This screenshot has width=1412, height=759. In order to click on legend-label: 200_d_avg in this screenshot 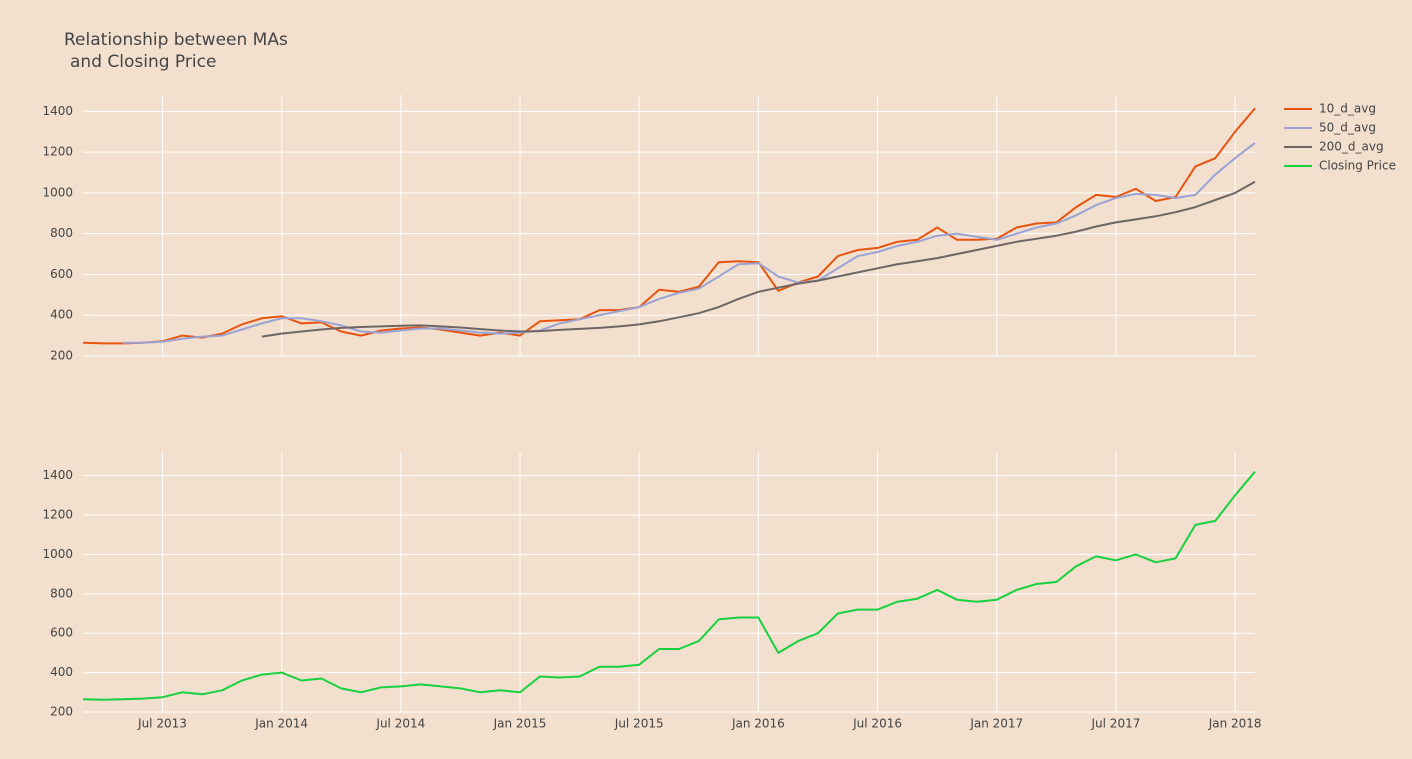, I will do `click(1351, 147)`.